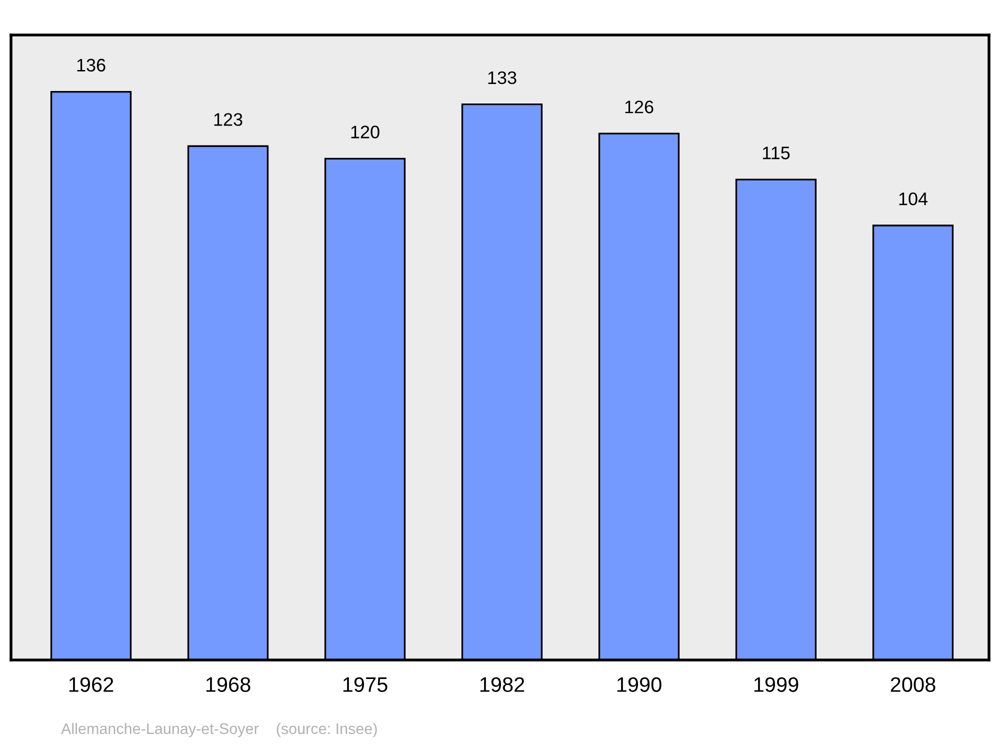 This screenshot has height=747, width=1000. What do you see at coordinates (365, 132) in the screenshot?
I see `data-label: 120` at bounding box center [365, 132].